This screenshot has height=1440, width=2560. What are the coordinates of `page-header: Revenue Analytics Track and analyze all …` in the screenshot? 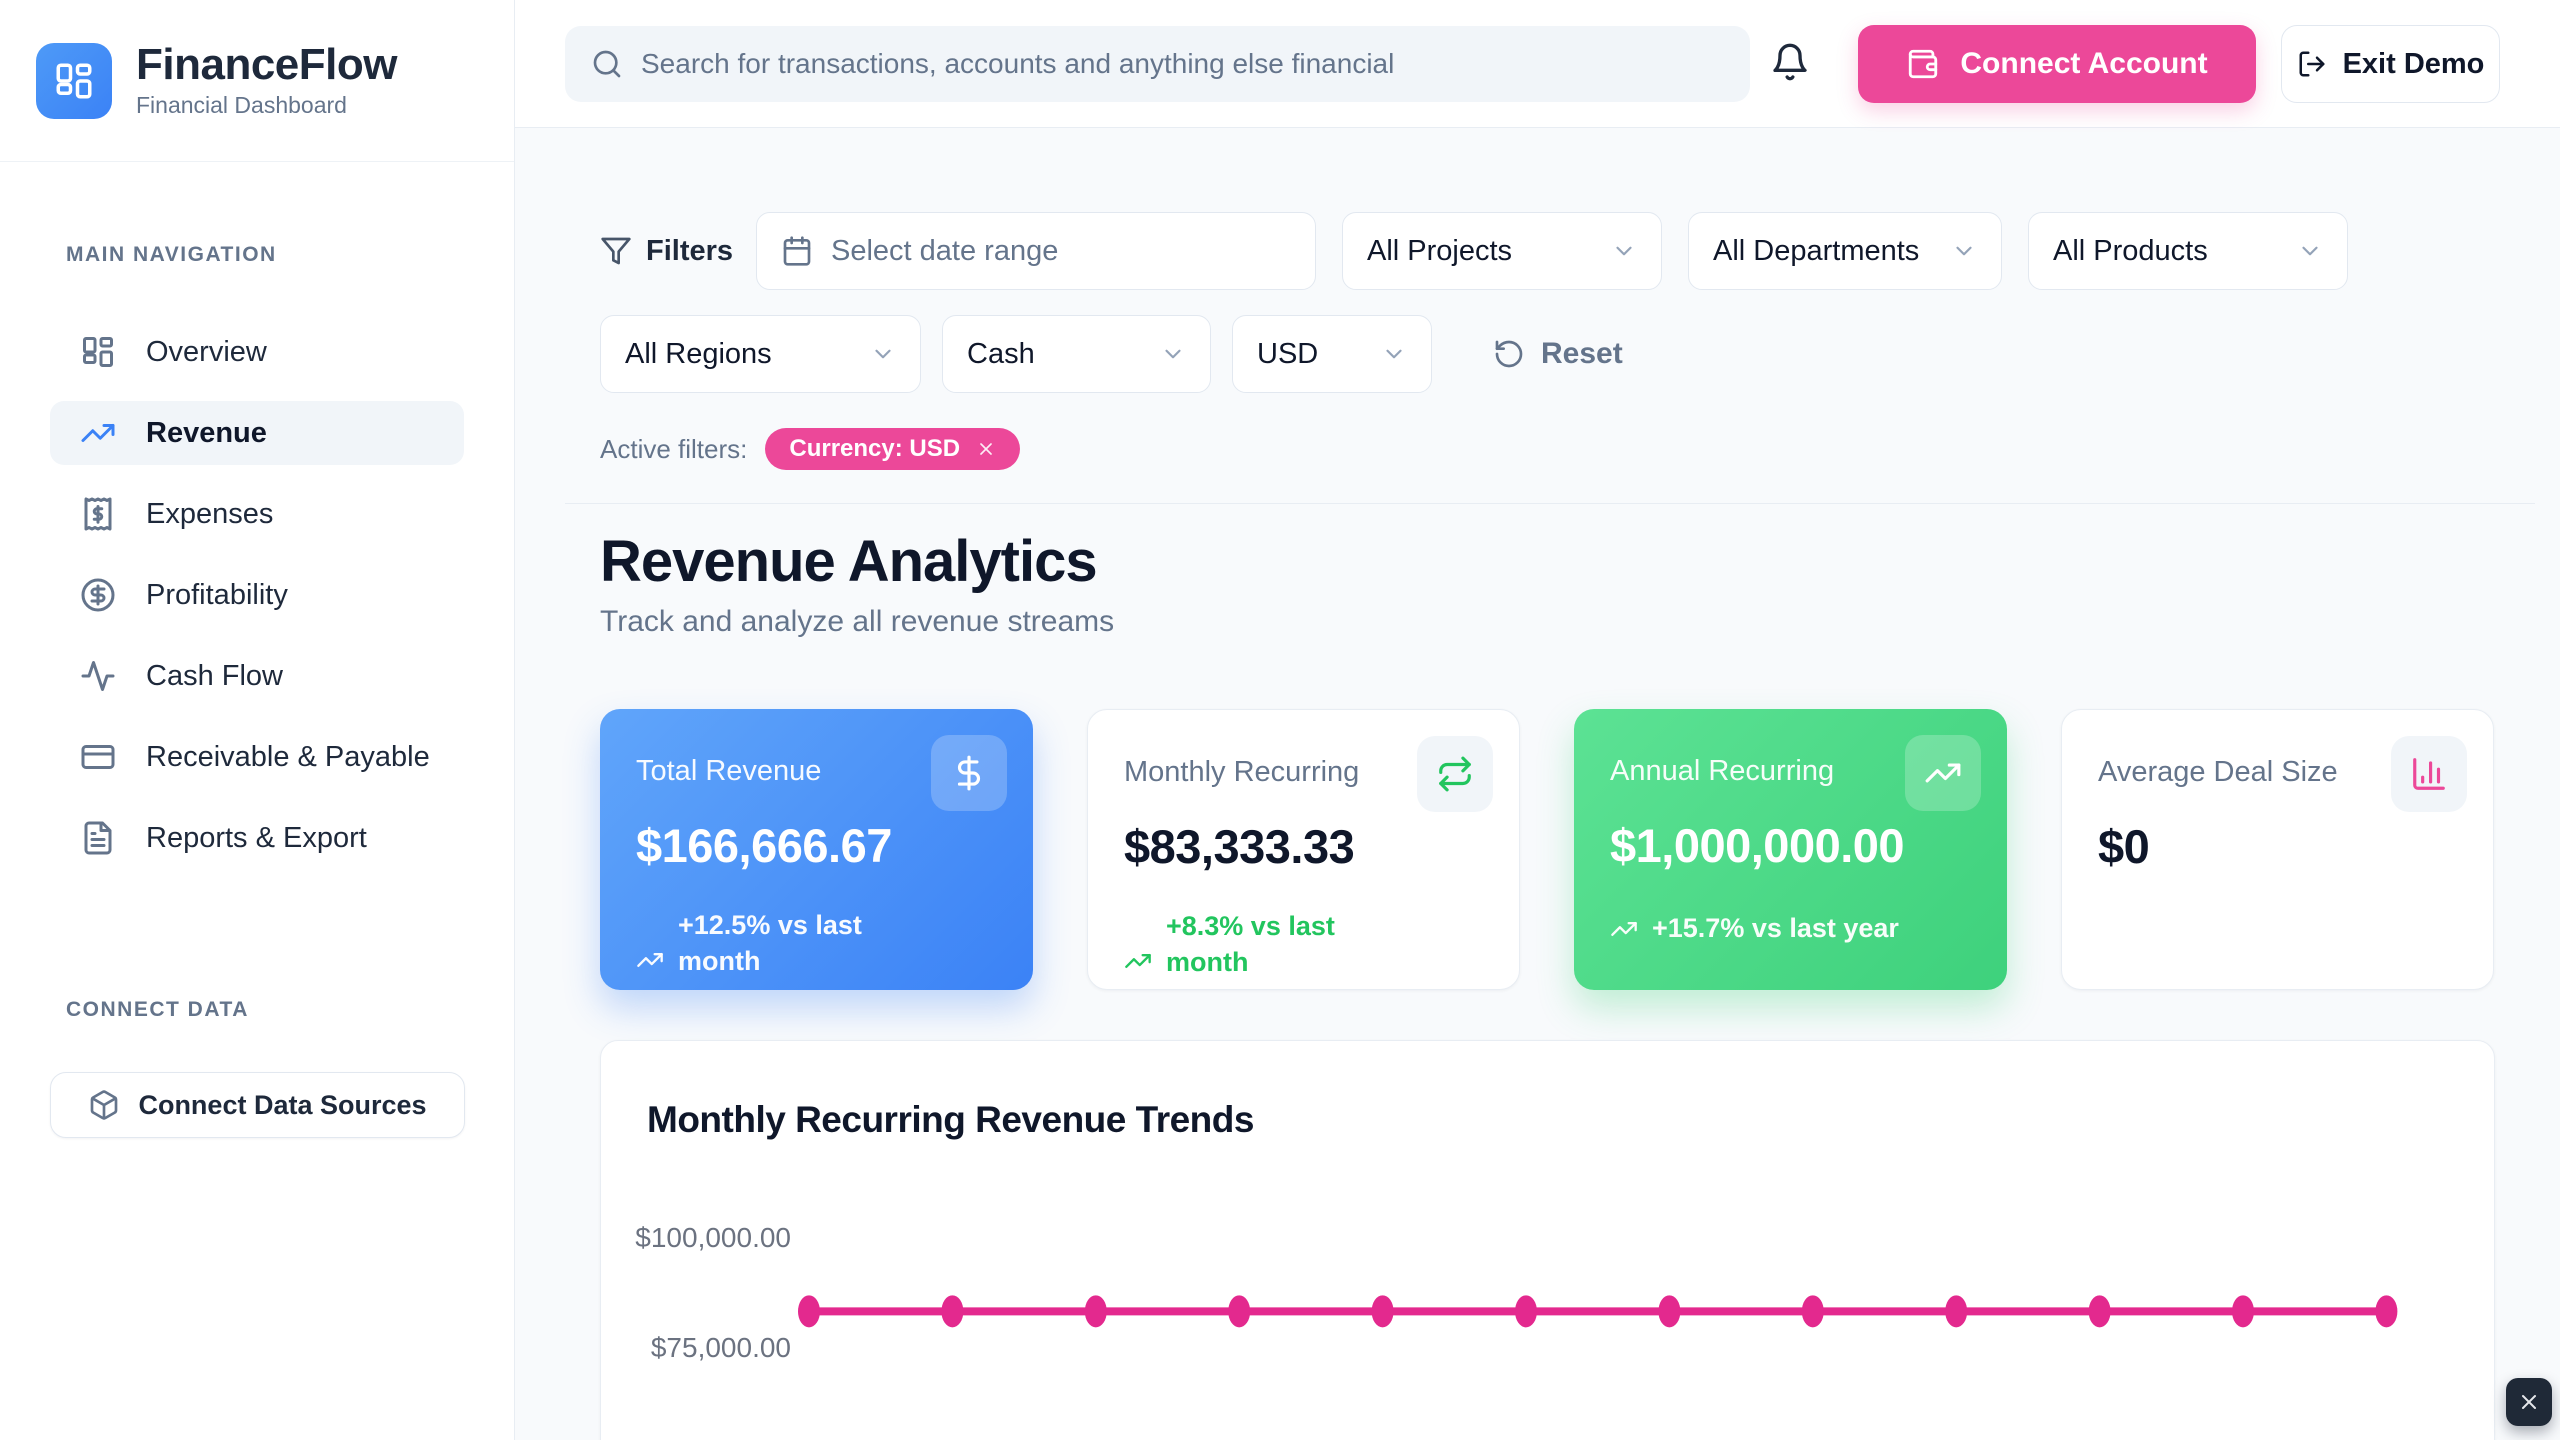 It's located at (857, 583).